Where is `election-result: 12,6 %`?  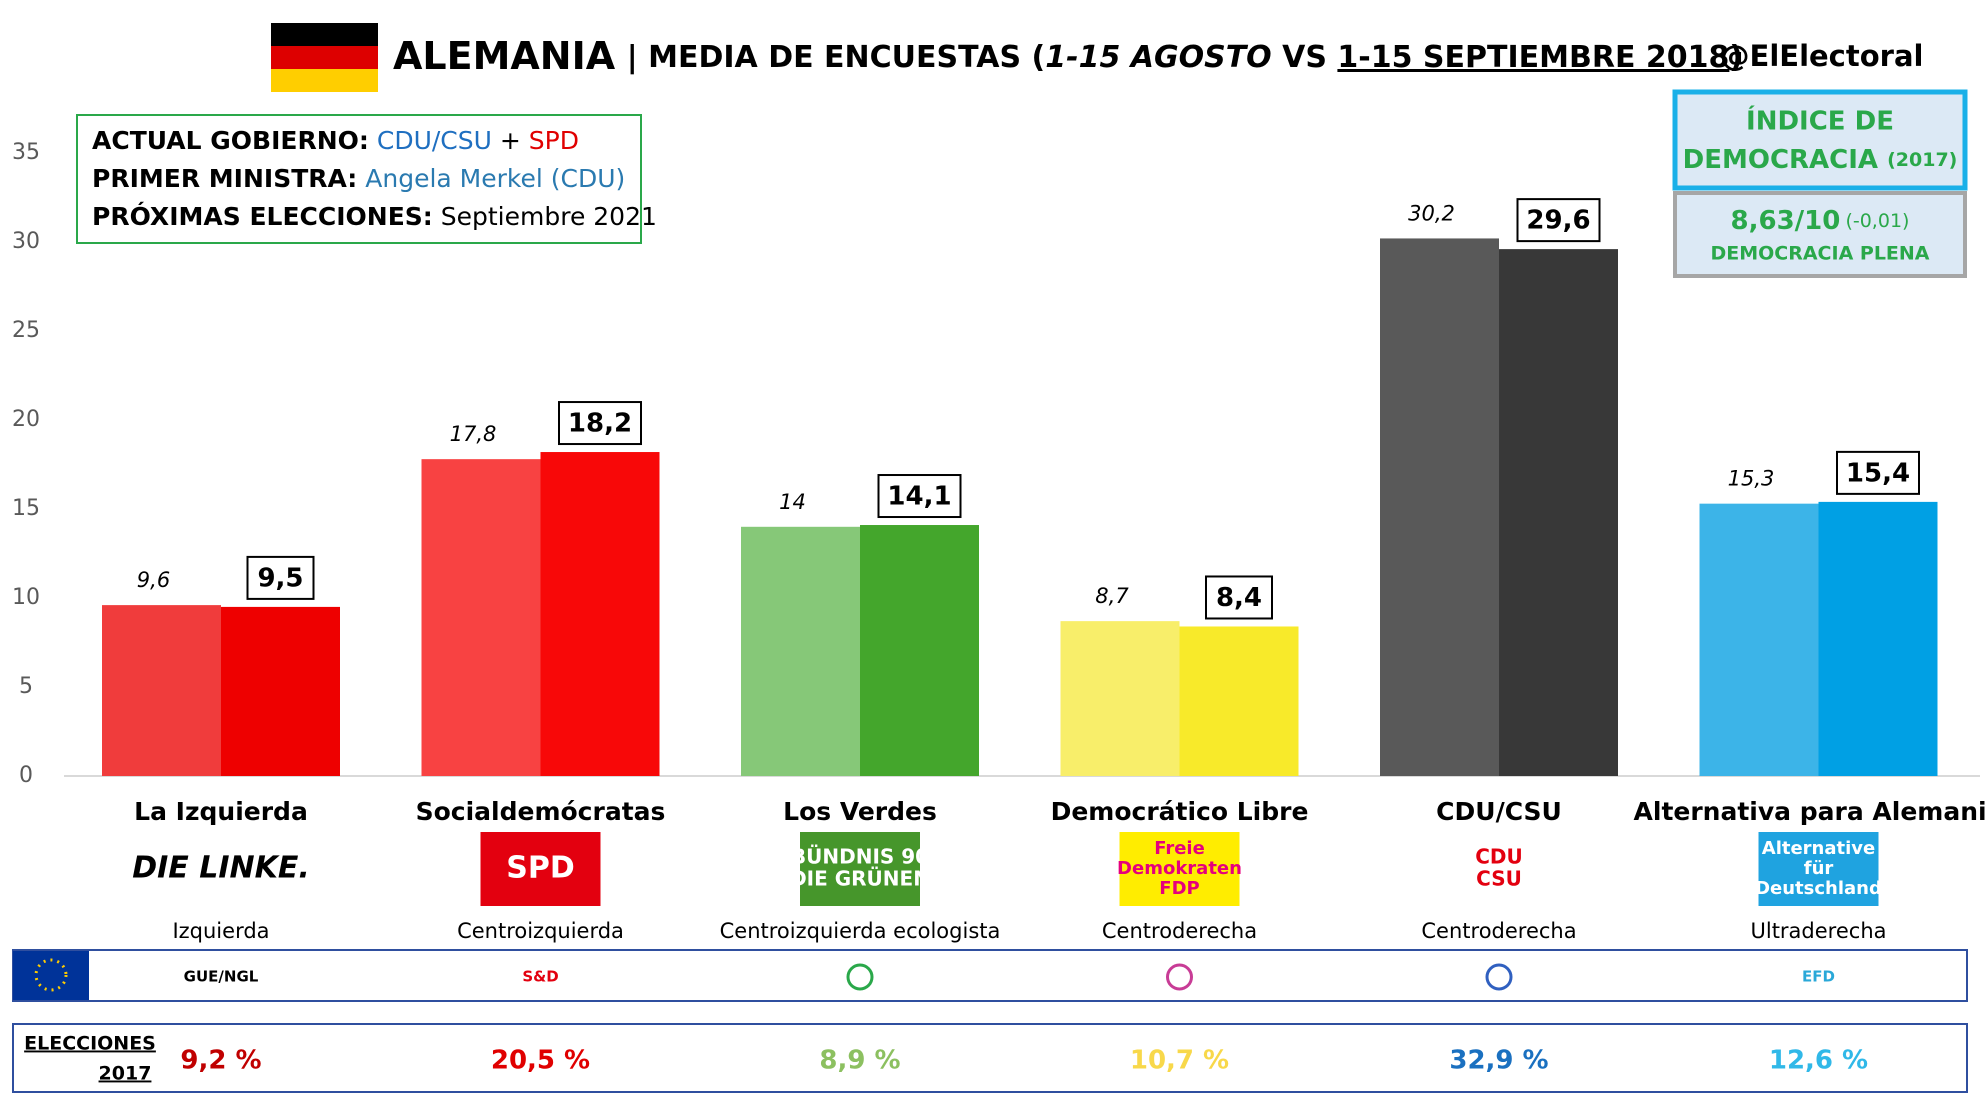
election-result: 12,6 % is located at coordinates (1818, 1061).